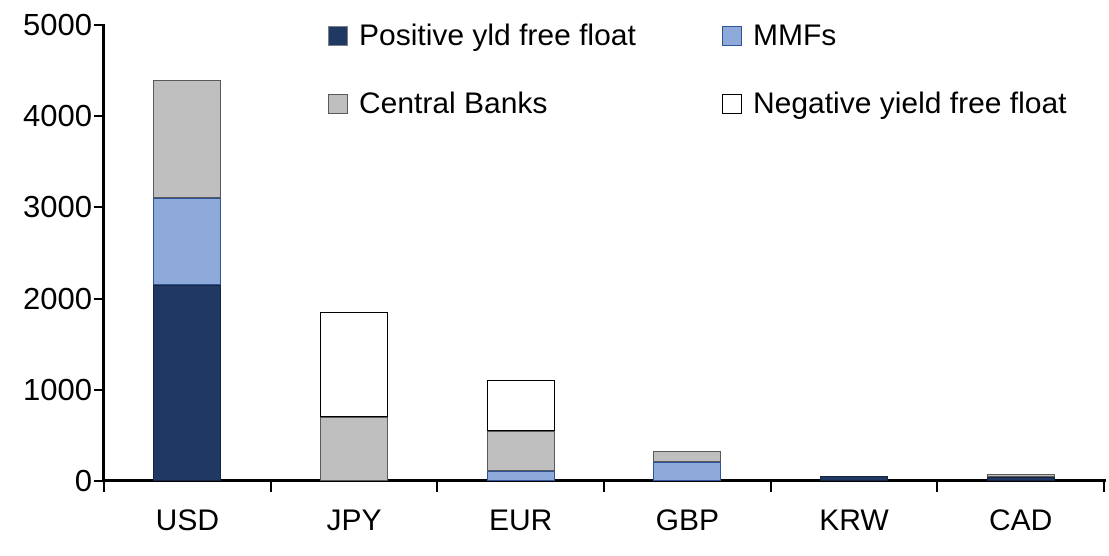 This screenshot has width=1109, height=556. What do you see at coordinates (103, 253) in the screenshot?
I see `y-axis-line` at bounding box center [103, 253].